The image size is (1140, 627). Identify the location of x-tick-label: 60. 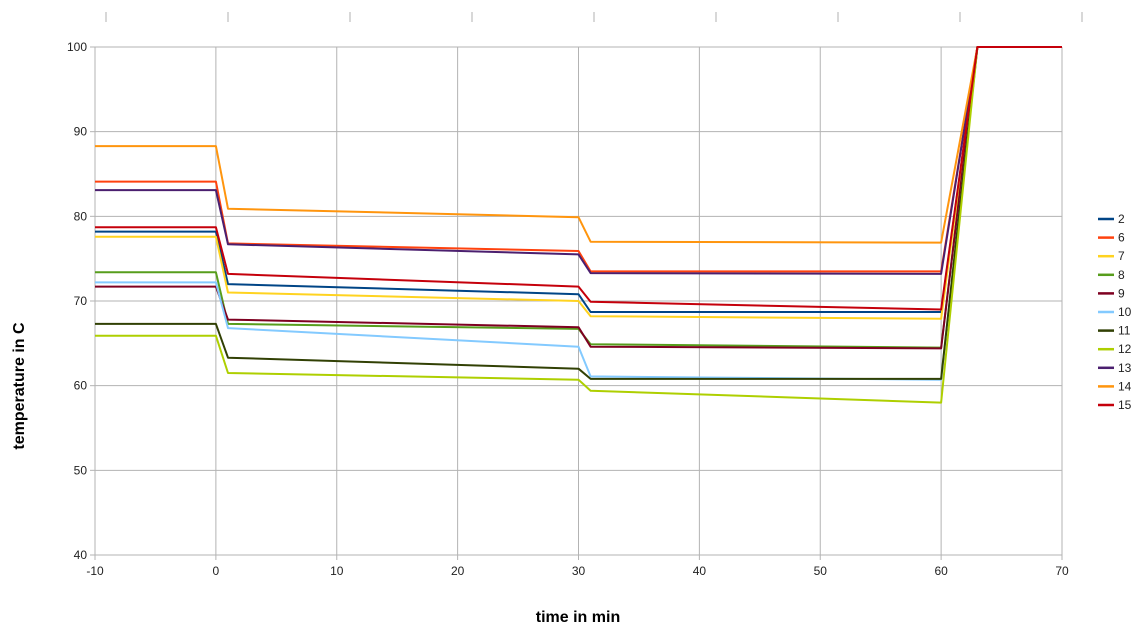
(941, 571).